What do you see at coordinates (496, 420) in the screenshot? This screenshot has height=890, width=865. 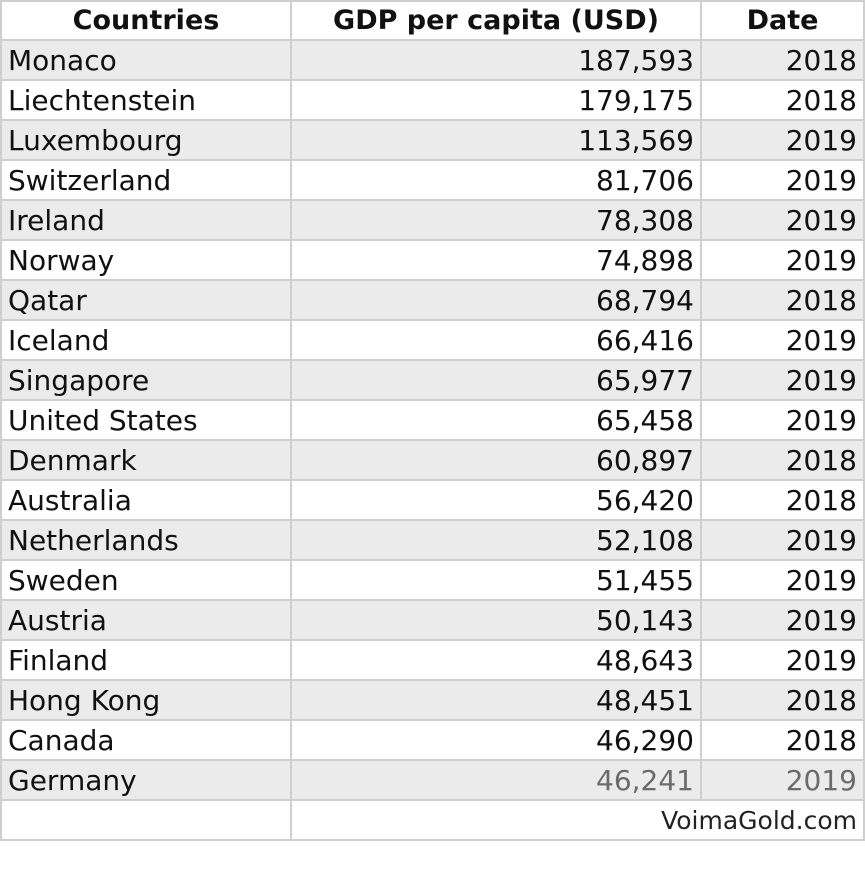 I see `gdp-value-cell: 65,458` at bounding box center [496, 420].